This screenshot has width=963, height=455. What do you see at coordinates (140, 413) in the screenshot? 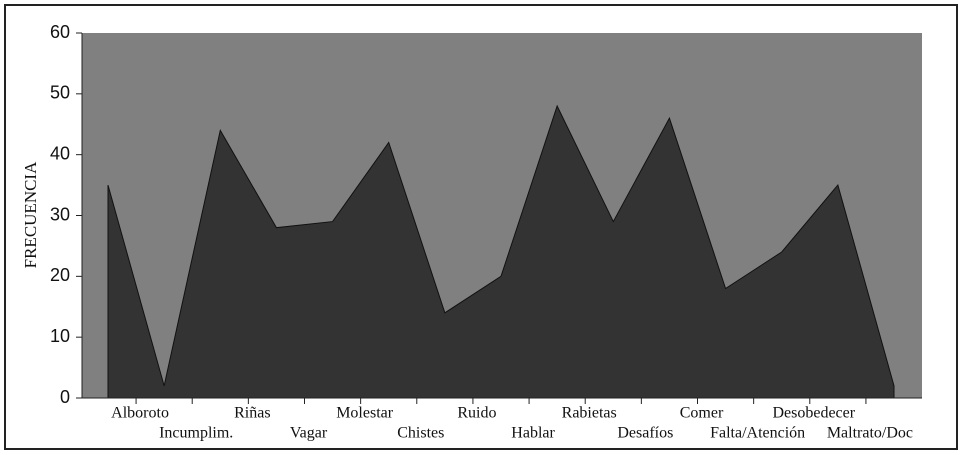
I see `x-tick-label: Alboroto` at bounding box center [140, 413].